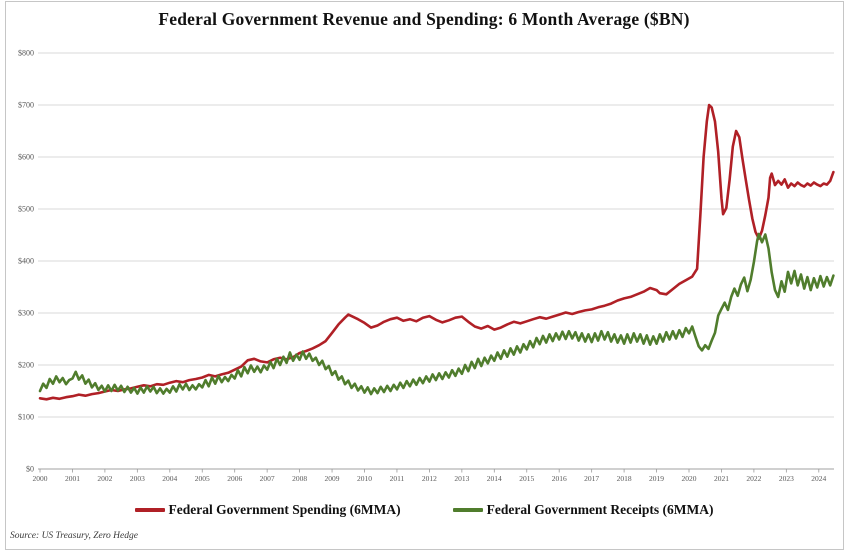  What do you see at coordinates (26, 53) in the screenshot?
I see `y-tick-label-800: $800` at bounding box center [26, 53].